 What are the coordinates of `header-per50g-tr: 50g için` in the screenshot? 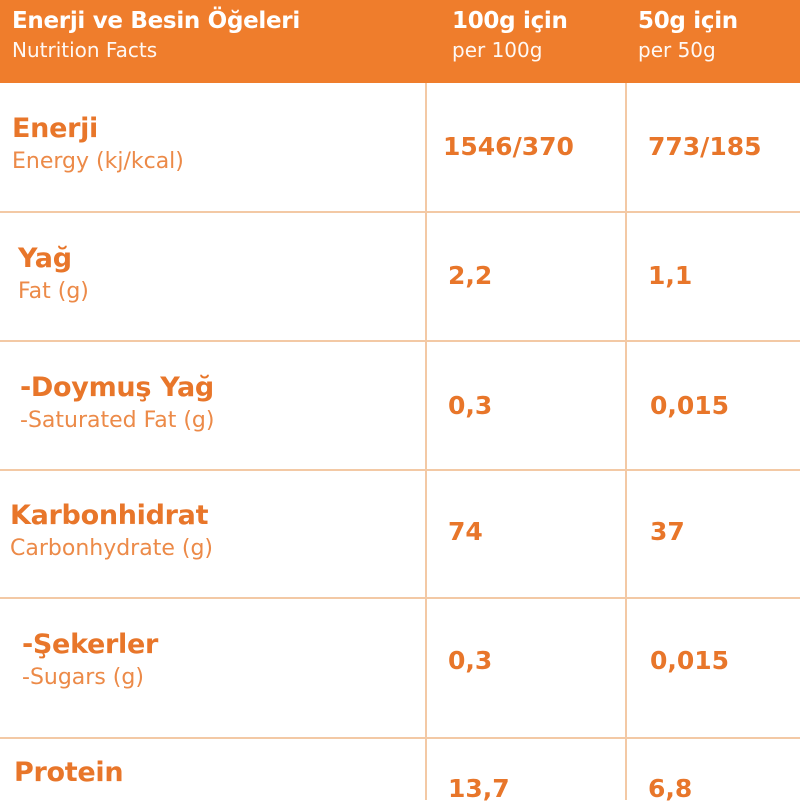 It's located at (688, 21).